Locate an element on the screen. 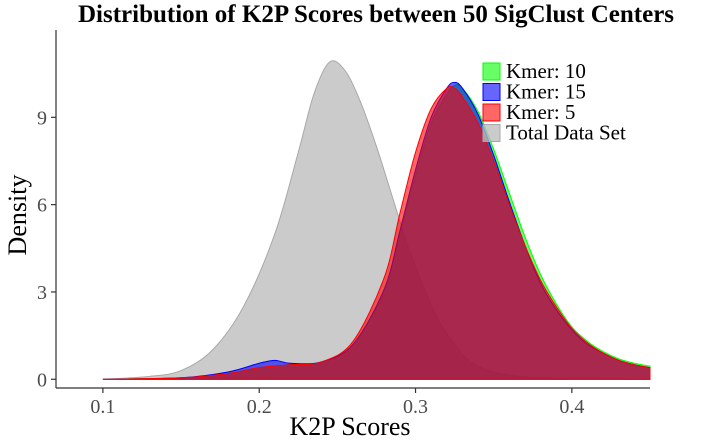 Image resolution: width=709 pixels, height=440 pixels. x-tick-label: 0.3 is located at coordinates (415, 407).